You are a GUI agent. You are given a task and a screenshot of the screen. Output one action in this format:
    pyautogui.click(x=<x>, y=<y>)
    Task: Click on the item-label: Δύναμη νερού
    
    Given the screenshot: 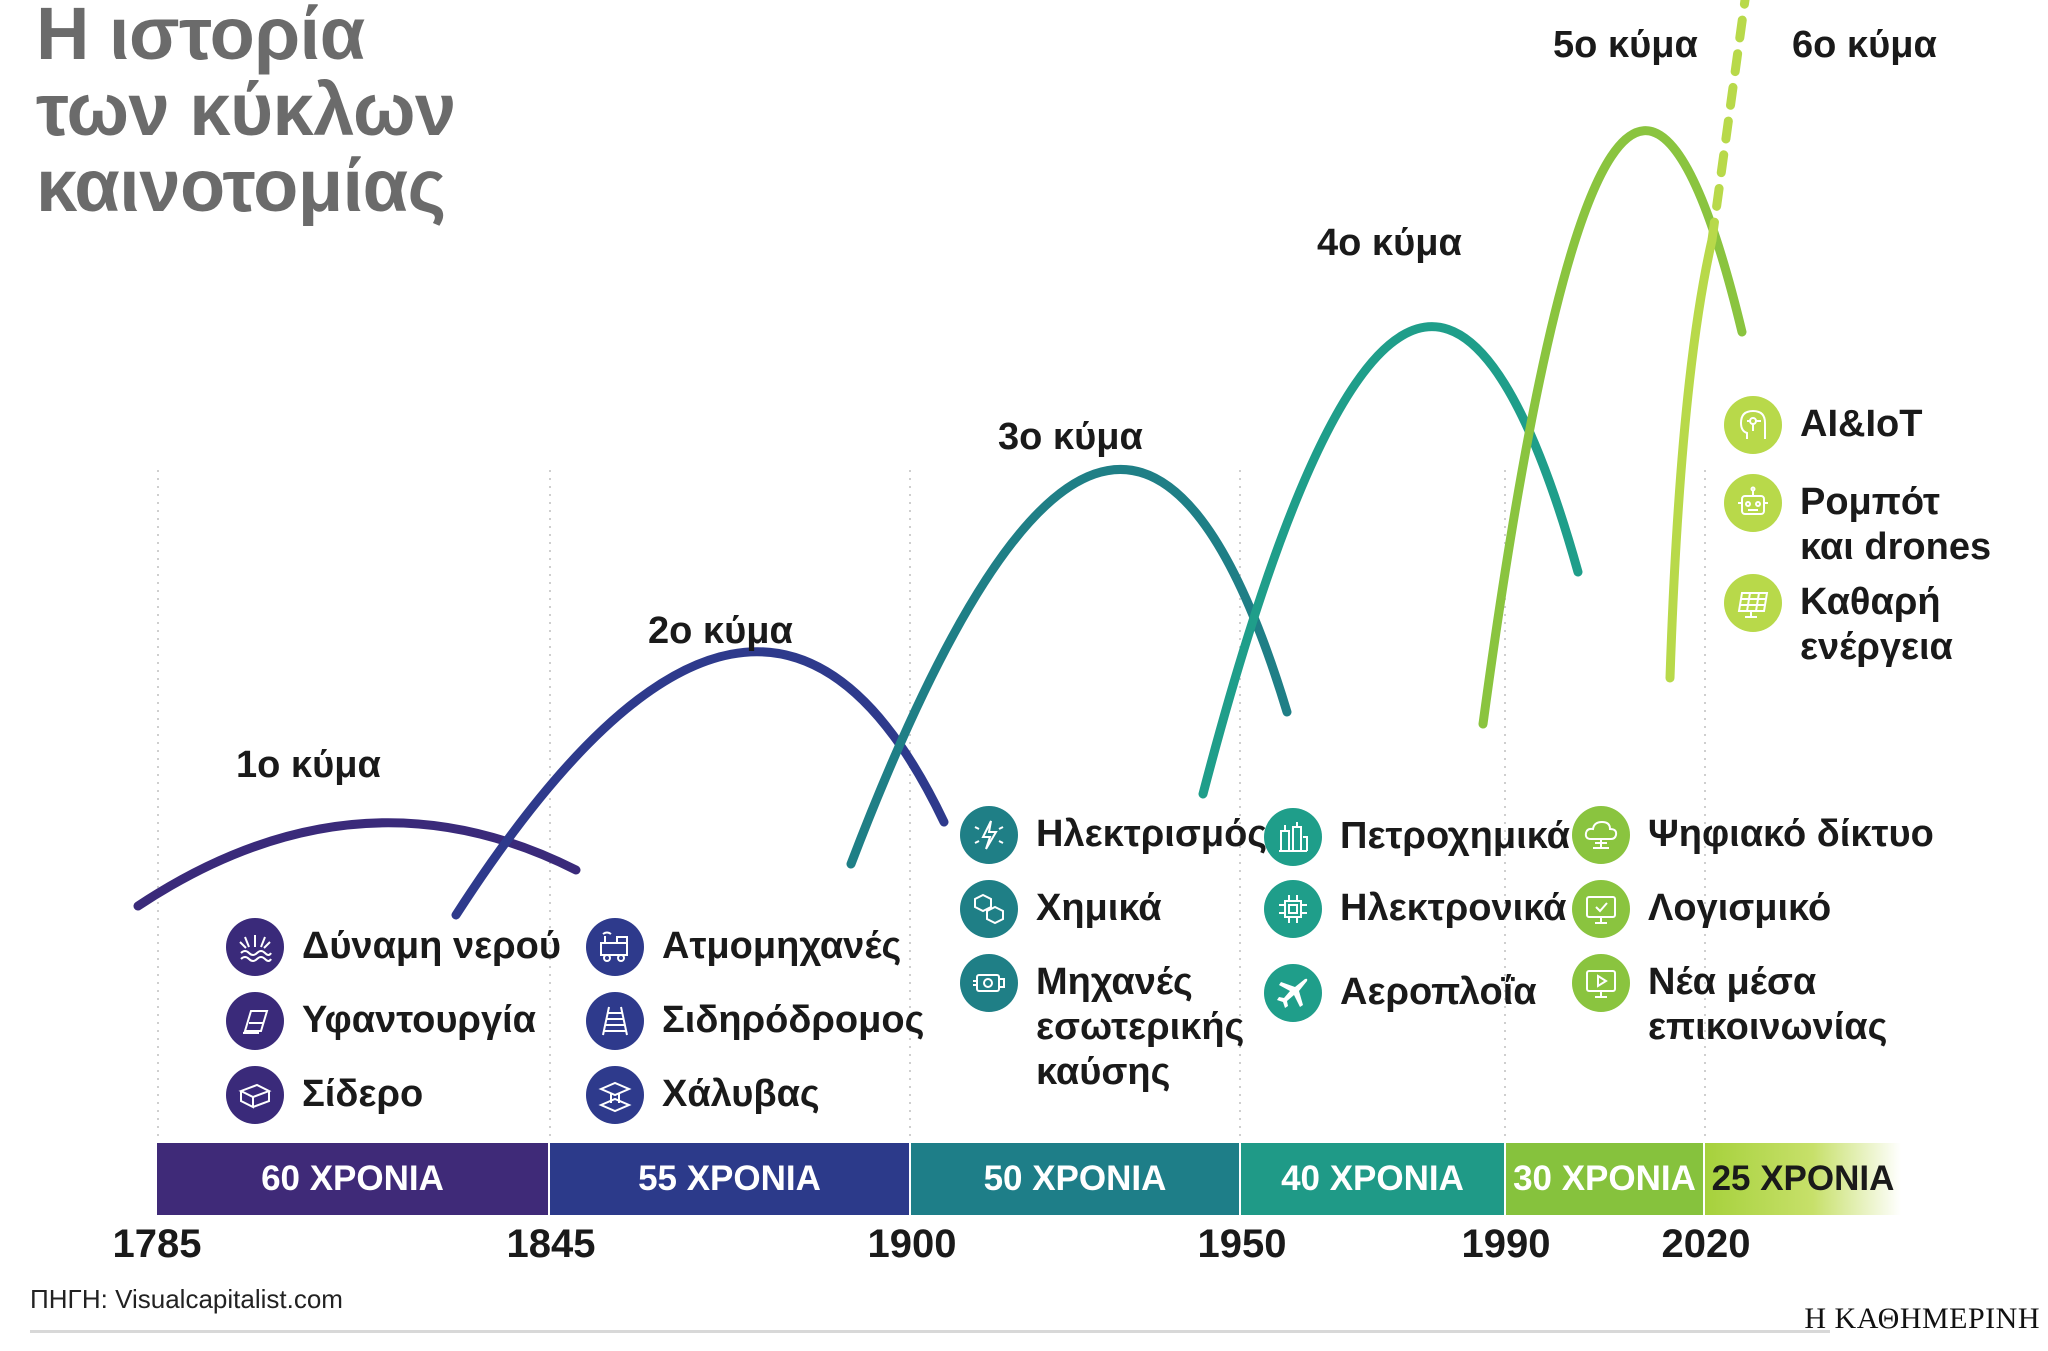 What is the action you would take?
    pyautogui.click(x=431, y=946)
    